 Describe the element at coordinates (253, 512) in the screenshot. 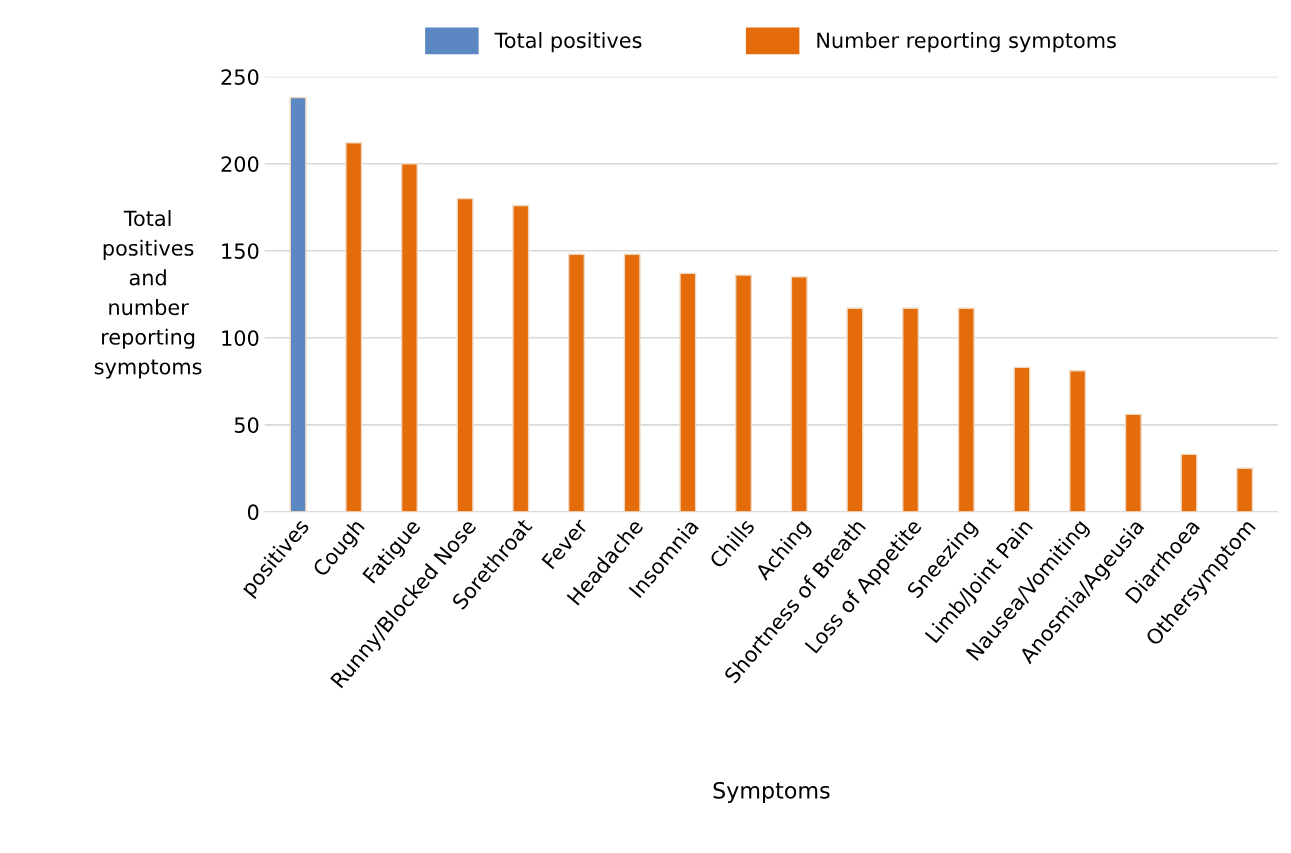

I see `y-tick-label: 0` at that location.